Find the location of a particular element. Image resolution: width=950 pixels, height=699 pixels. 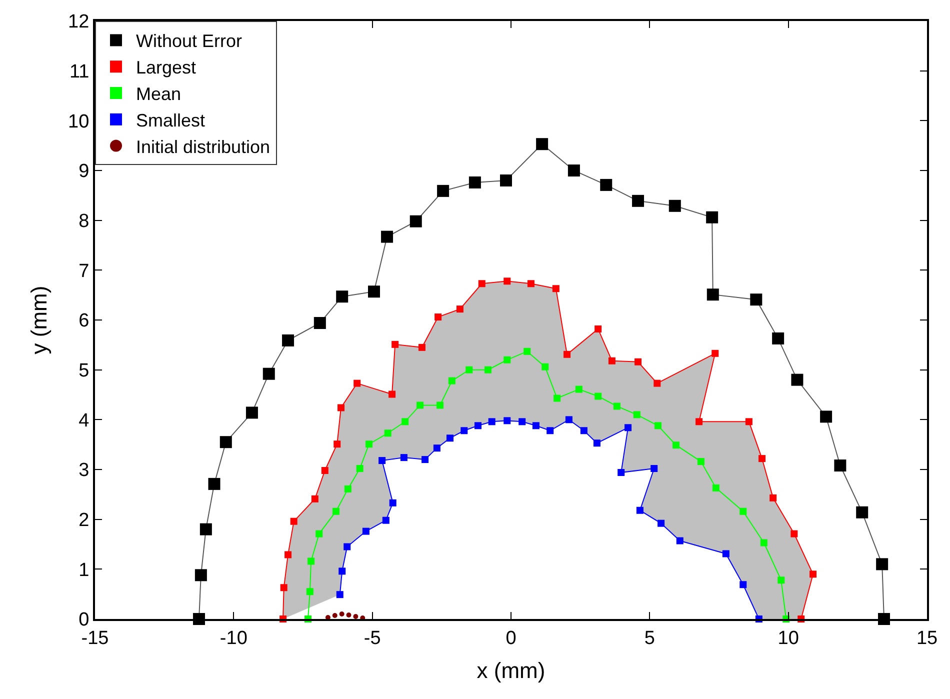

y-tick-label: 10 is located at coordinates (79, 121).